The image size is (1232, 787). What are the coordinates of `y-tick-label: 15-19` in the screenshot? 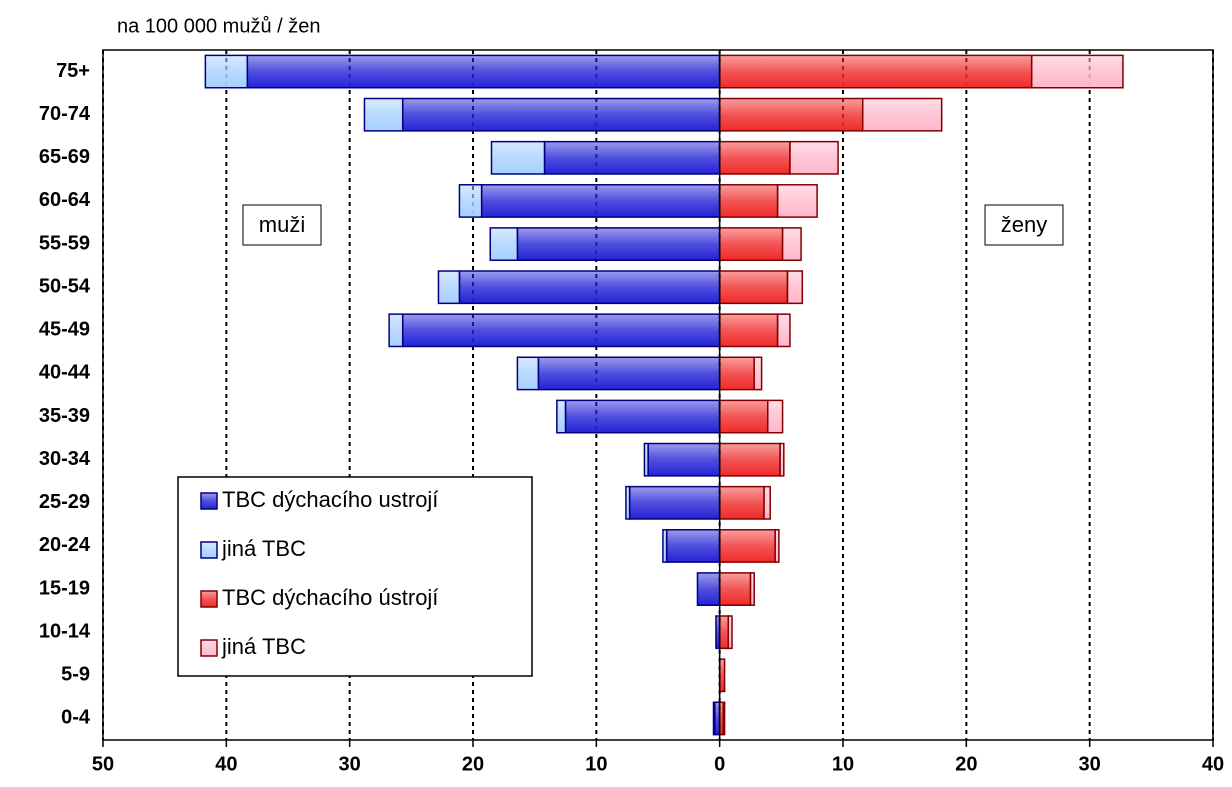 It's located at (64, 588).